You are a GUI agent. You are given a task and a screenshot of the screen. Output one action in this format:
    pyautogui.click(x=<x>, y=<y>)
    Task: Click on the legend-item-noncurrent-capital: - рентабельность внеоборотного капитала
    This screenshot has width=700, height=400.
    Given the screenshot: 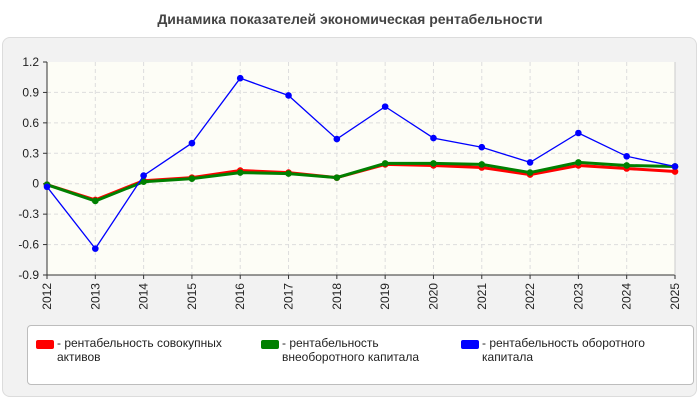 What is the action you would take?
    pyautogui.click(x=358, y=350)
    